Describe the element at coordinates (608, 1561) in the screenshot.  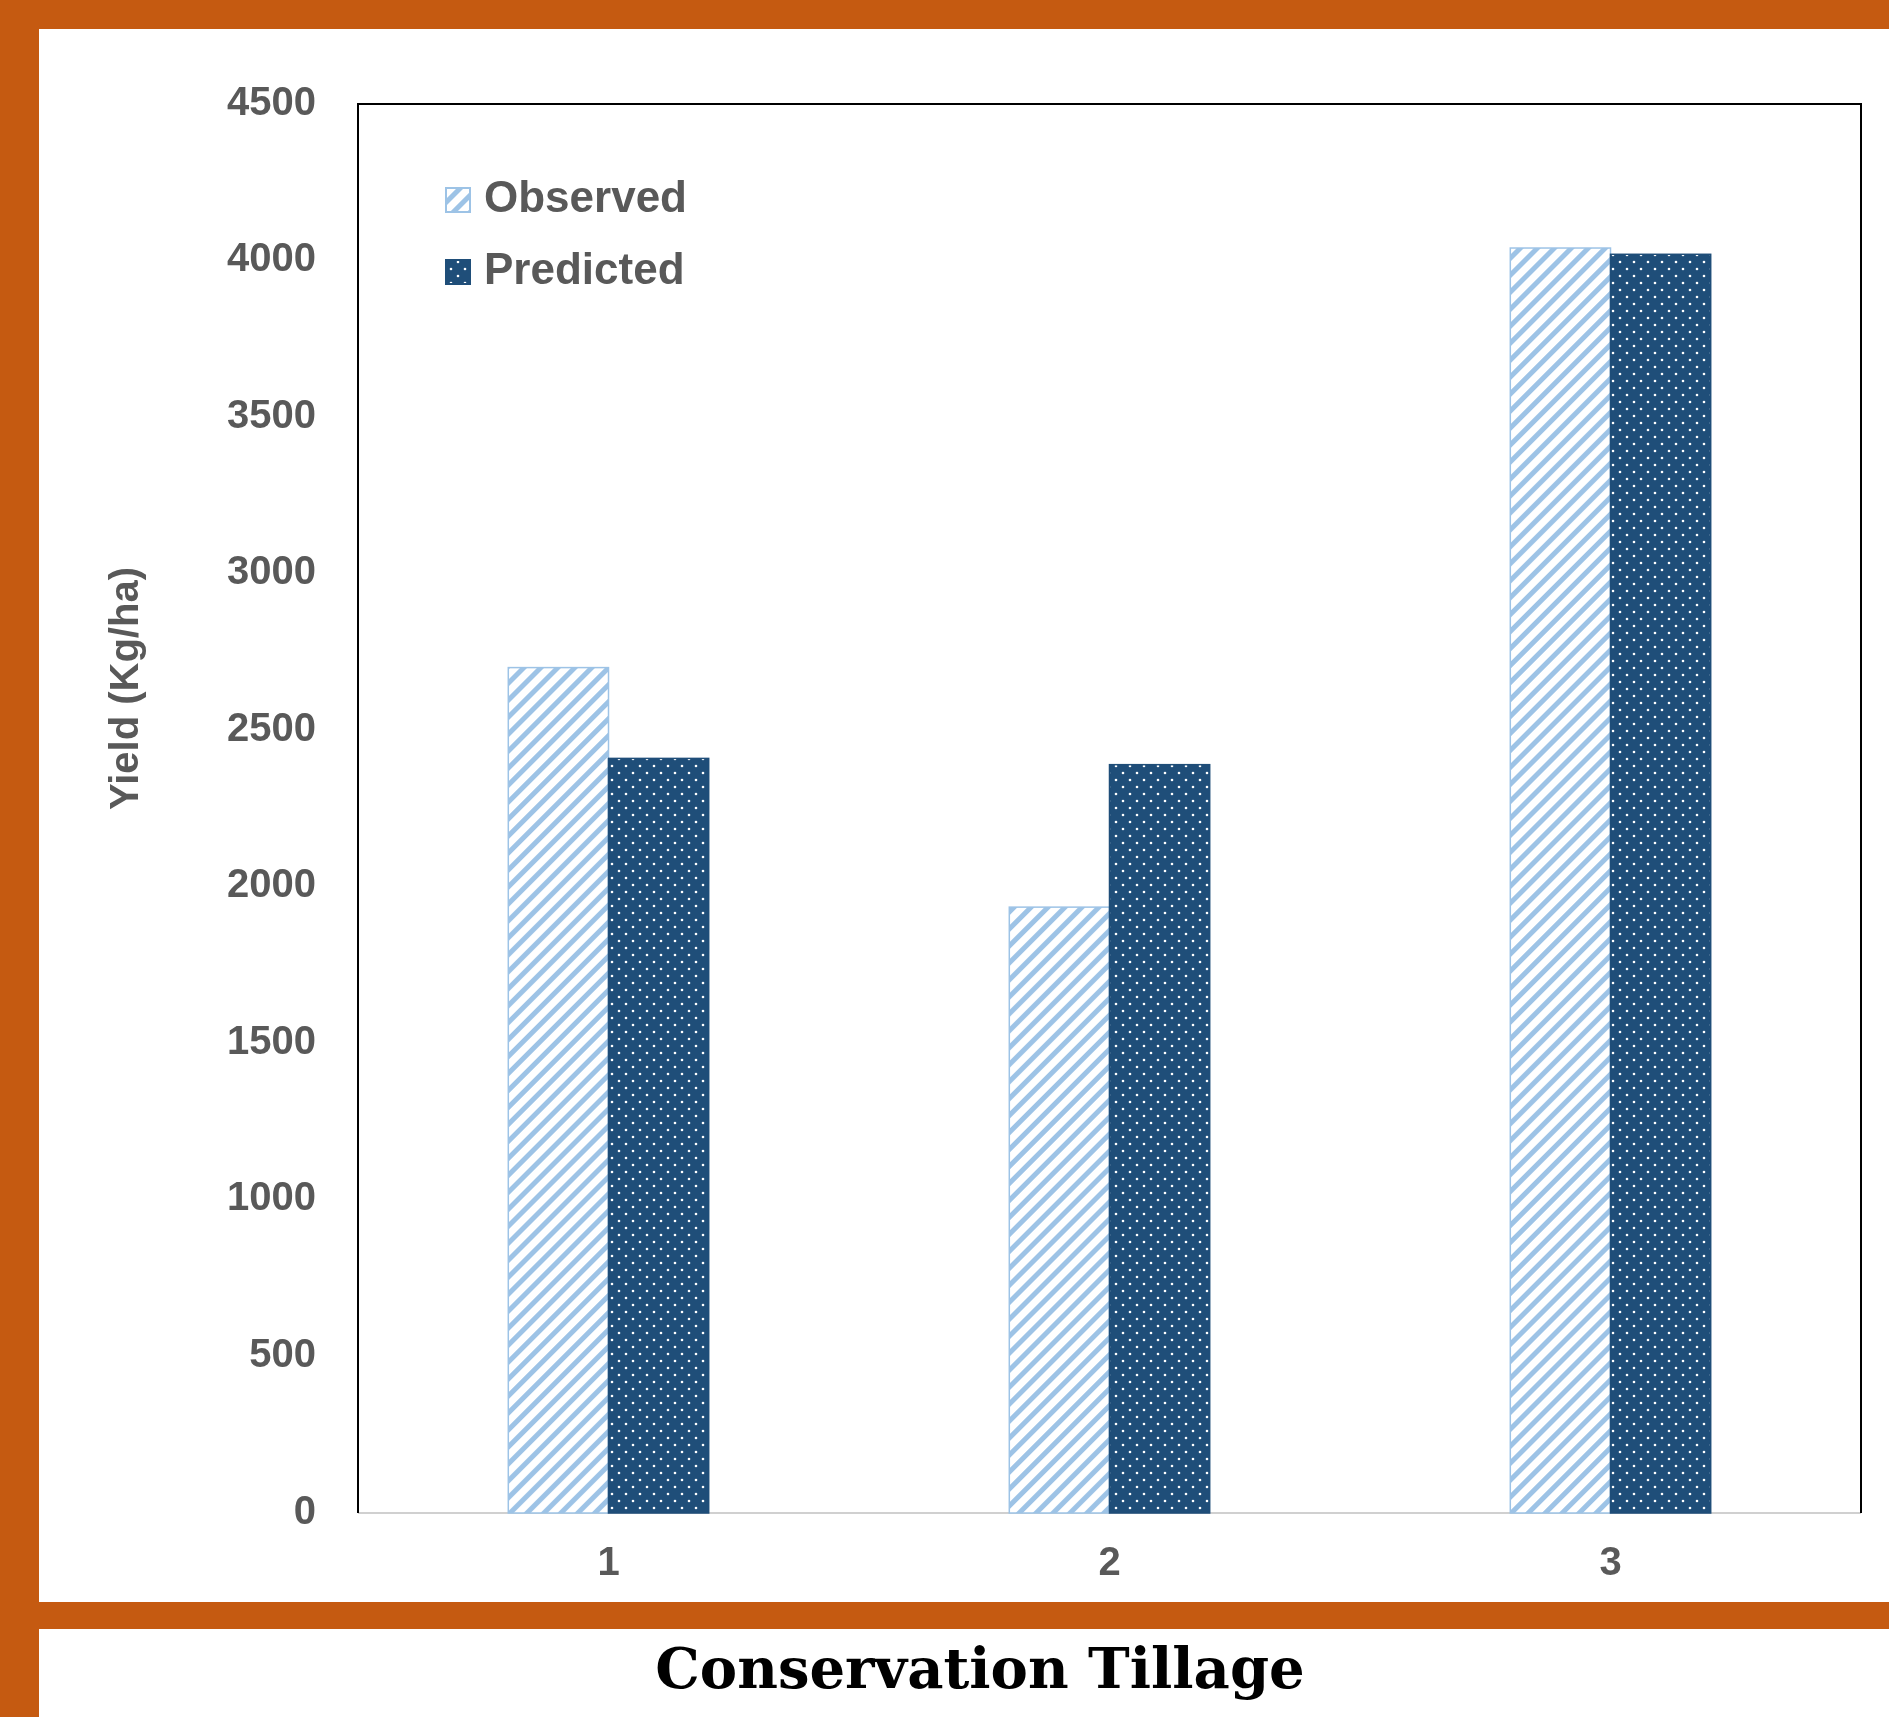
I see `x-tick-label: 1` at that location.